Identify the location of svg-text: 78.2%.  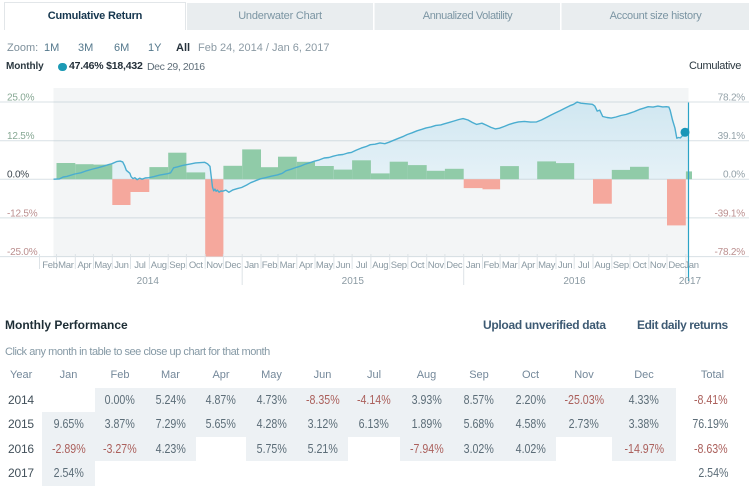
(732, 98).